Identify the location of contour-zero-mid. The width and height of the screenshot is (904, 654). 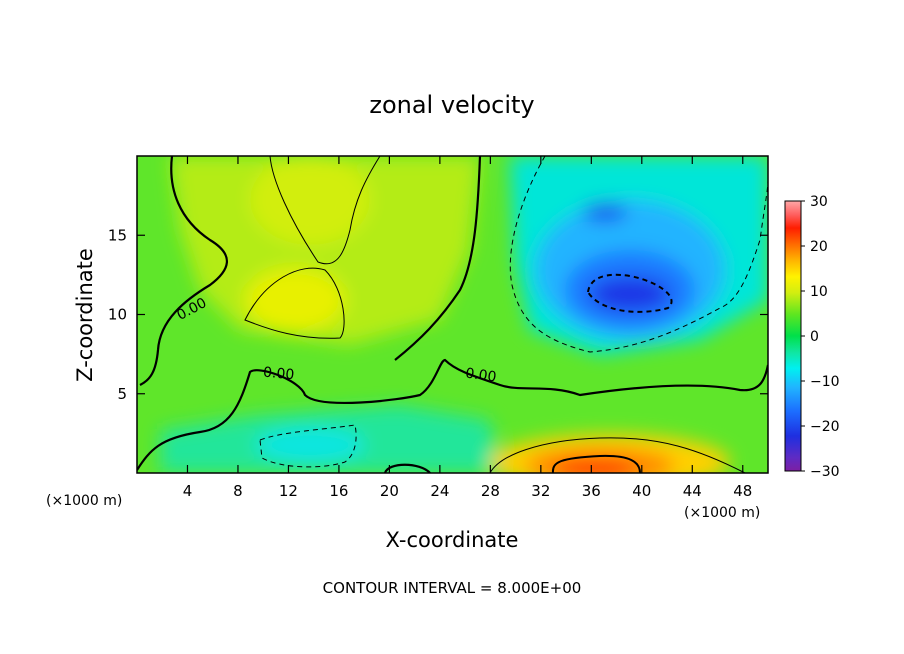
(452, 414).